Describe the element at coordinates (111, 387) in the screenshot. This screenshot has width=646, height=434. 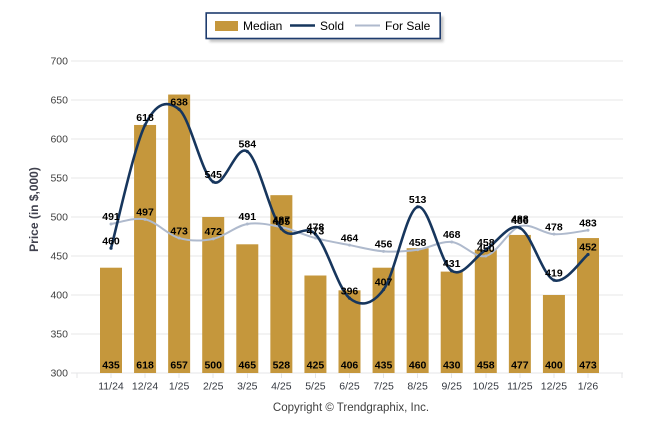
I see `svg-text: 11/24` at that location.